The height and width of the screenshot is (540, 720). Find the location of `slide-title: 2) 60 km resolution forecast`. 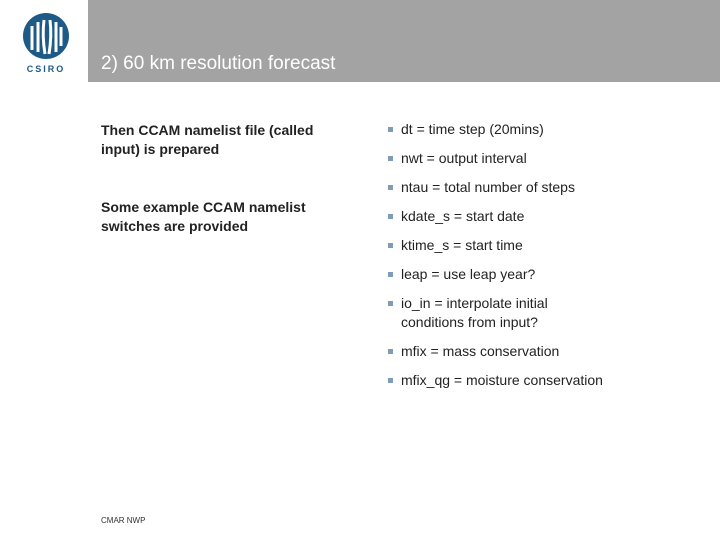

slide-title: 2) 60 km resolution forecast is located at coordinates (218, 63).